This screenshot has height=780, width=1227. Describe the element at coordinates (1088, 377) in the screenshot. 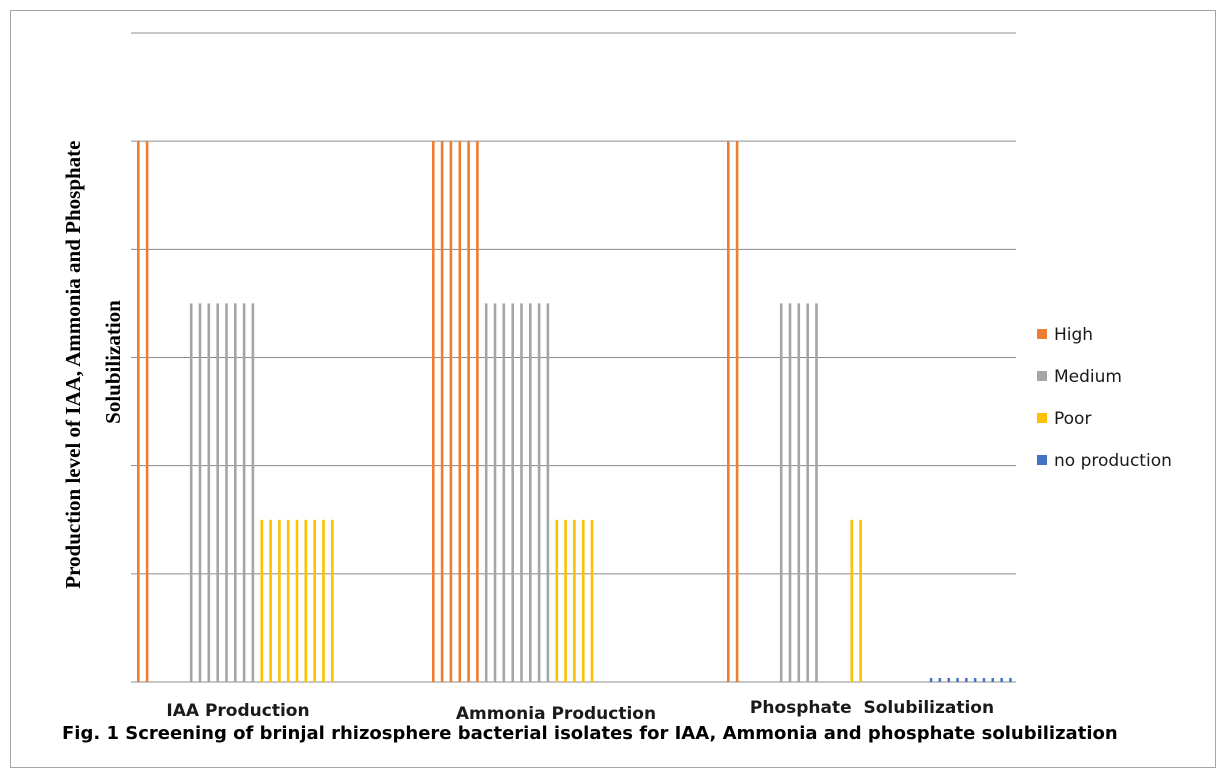

I see `legend-label: Medium` at that location.